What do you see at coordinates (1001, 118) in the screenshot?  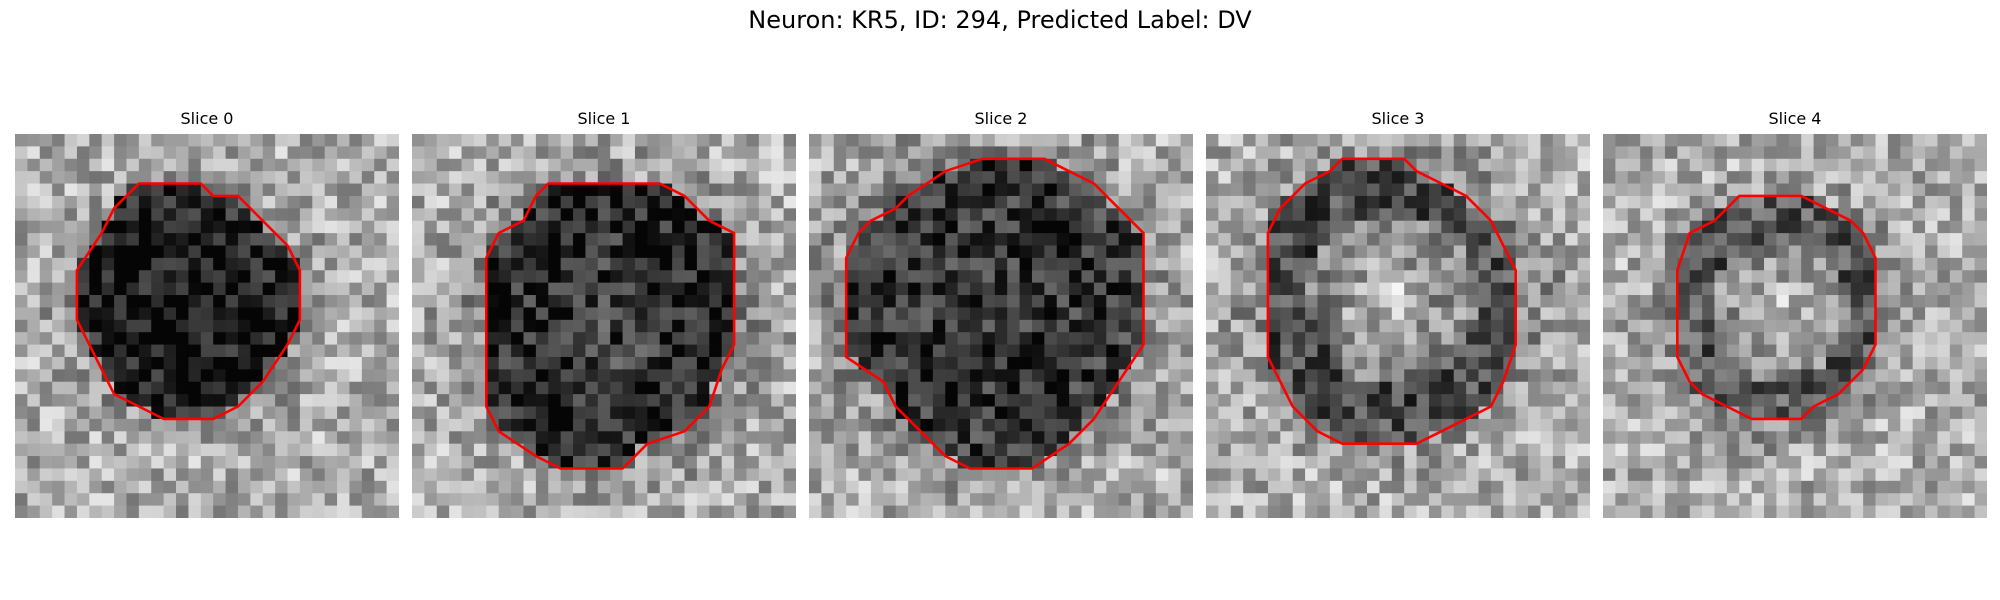 I see `slice-title: Slice 2` at bounding box center [1001, 118].